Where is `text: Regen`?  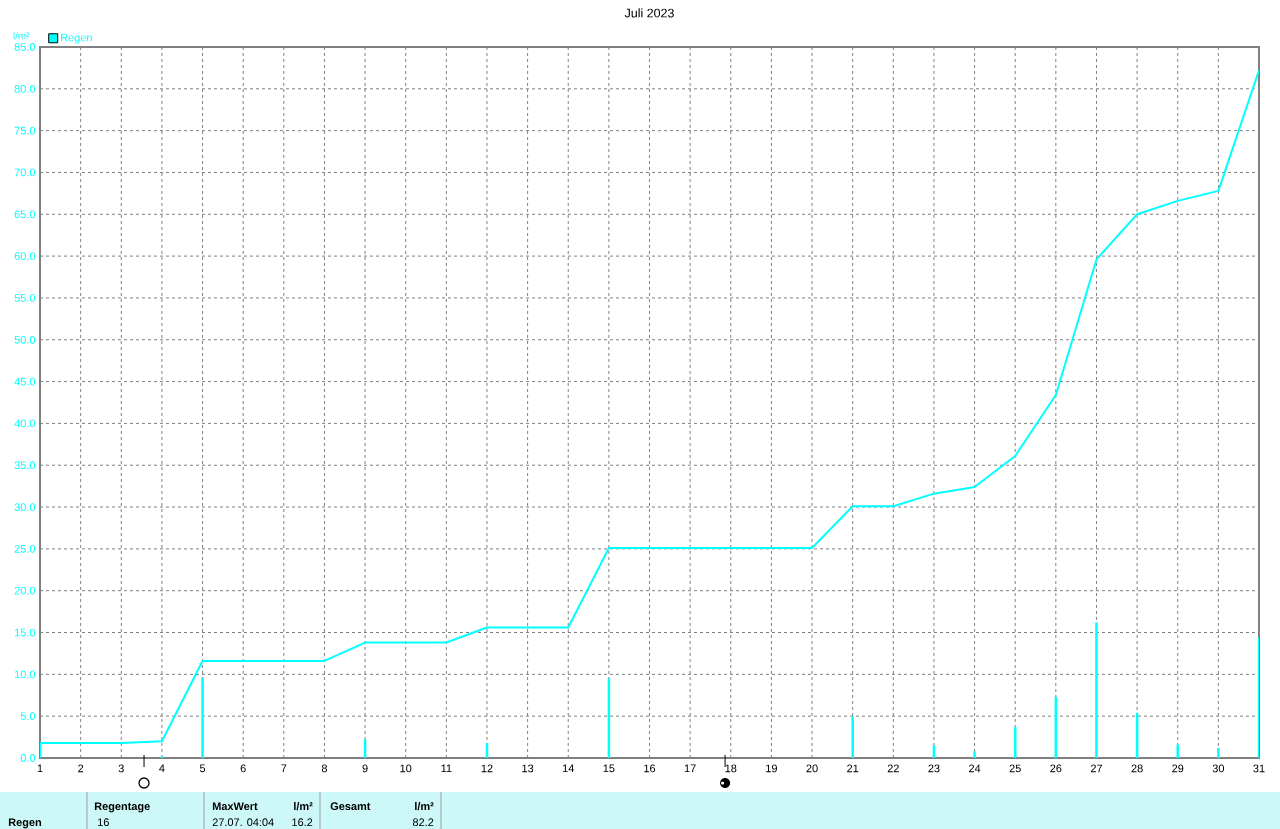
text: Regen is located at coordinates (25, 823).